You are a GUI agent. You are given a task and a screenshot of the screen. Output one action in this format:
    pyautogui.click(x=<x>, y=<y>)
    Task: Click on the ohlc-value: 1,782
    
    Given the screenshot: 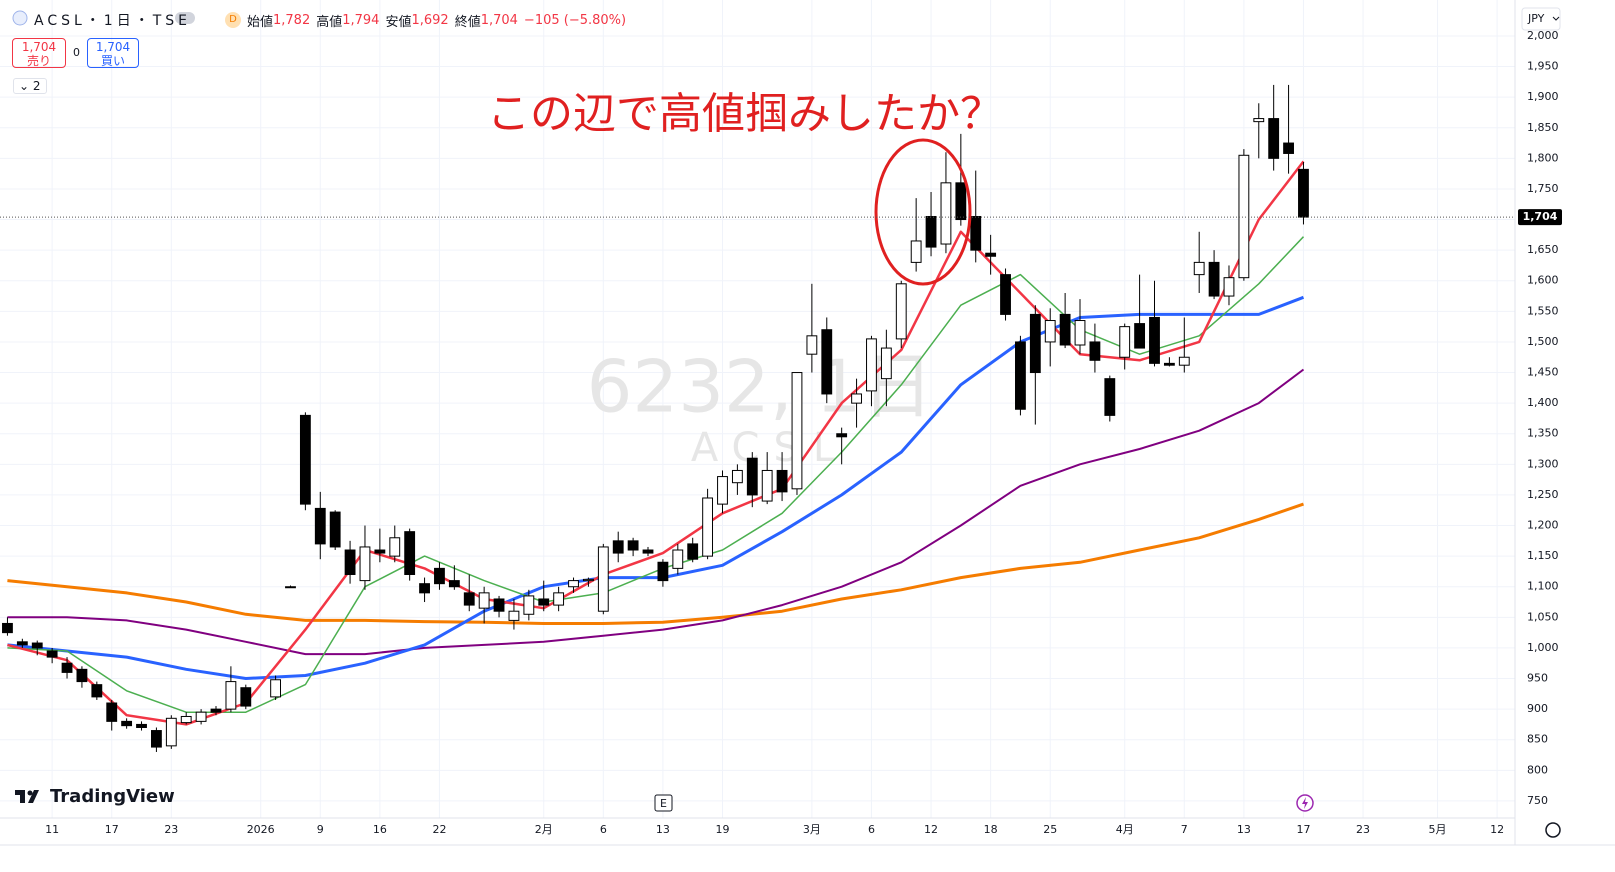 What is the action you would take?
    pyautogui.click(x=292, y=20)
    